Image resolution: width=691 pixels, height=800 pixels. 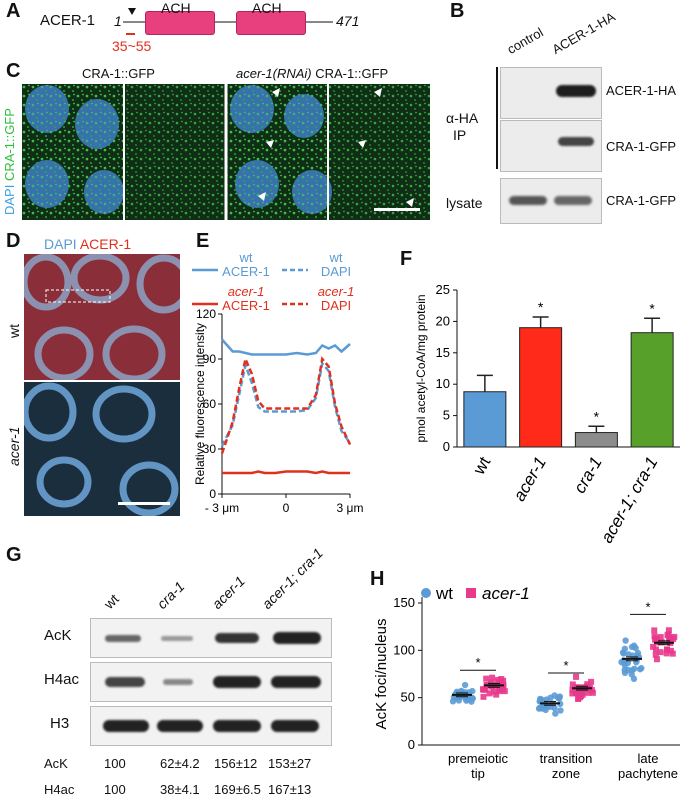 I want to click on e-xtick-label-0: - 3 μm, so click(x=222, y=508).